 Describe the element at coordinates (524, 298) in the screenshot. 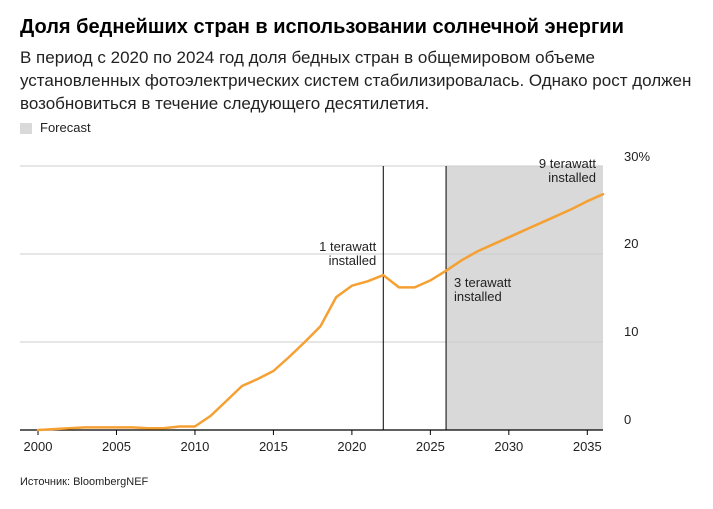

I see `forecast-region` at that location.